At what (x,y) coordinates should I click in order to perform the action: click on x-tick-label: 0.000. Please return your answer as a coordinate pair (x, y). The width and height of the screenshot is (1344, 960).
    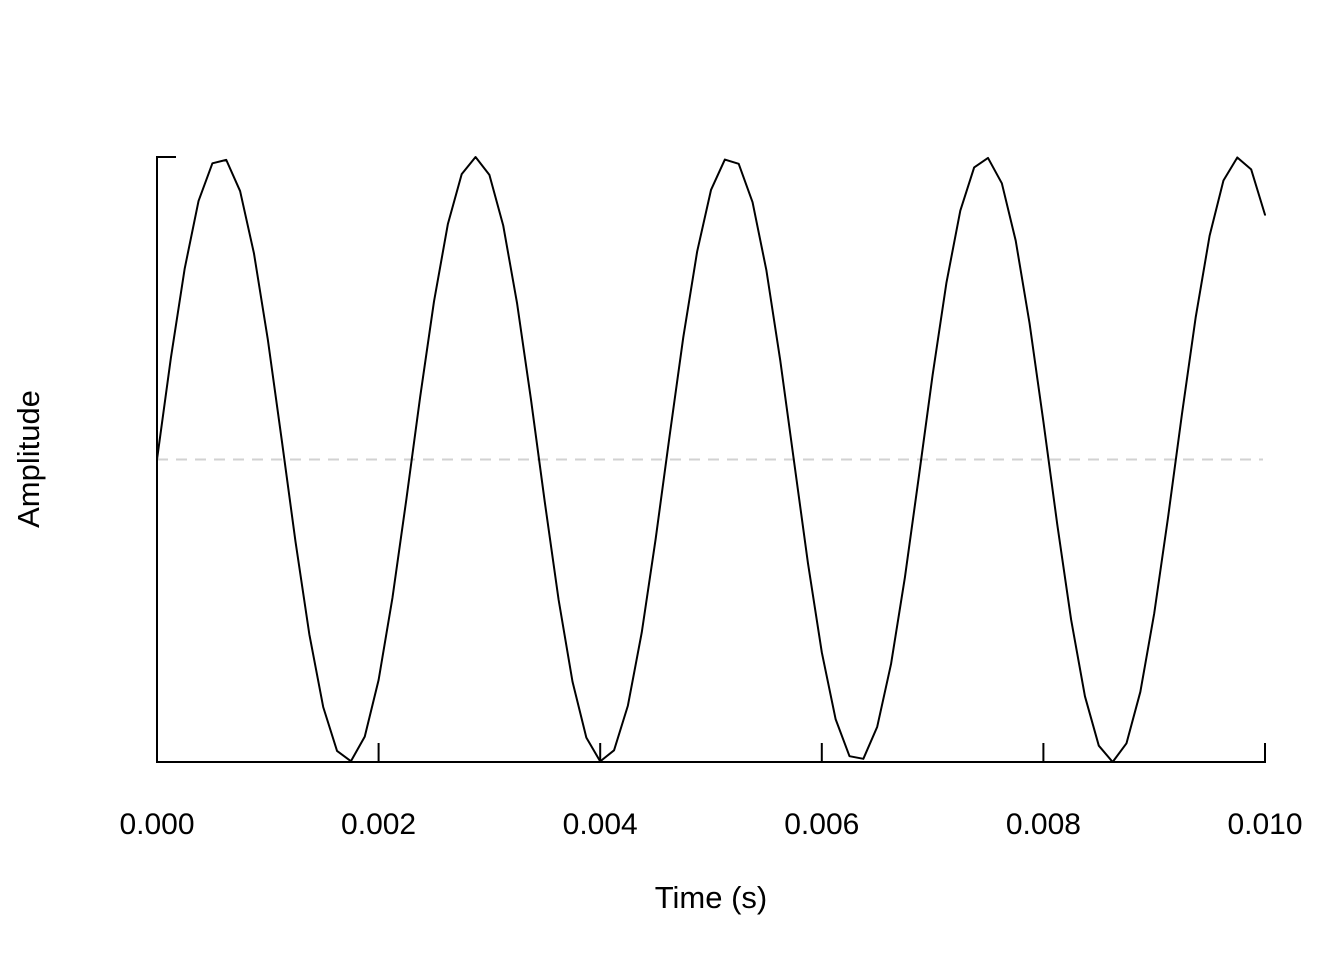
    Looking at the image, I should click on (156, 824).